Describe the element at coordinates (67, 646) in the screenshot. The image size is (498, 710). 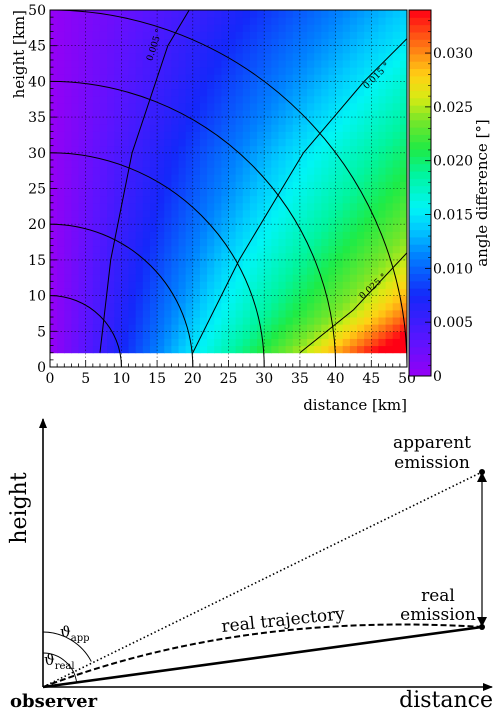
I see `angle-app-arc` at that location.